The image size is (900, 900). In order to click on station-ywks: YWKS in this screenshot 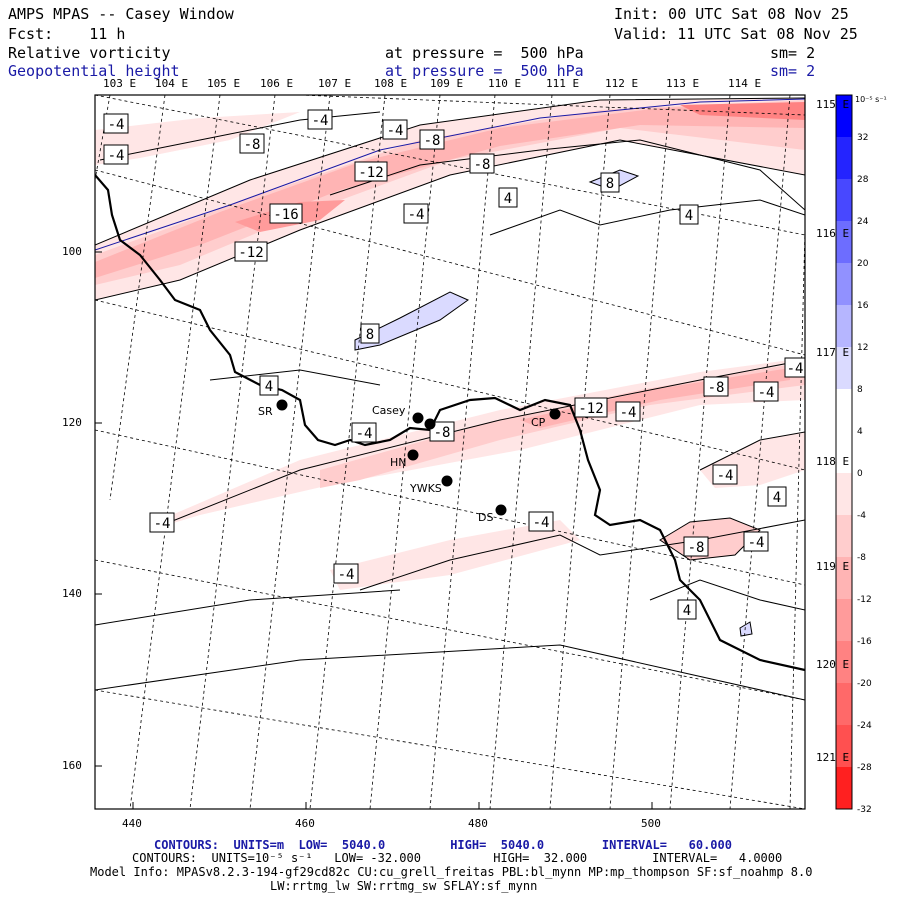, I will do `click(431, 485)`.